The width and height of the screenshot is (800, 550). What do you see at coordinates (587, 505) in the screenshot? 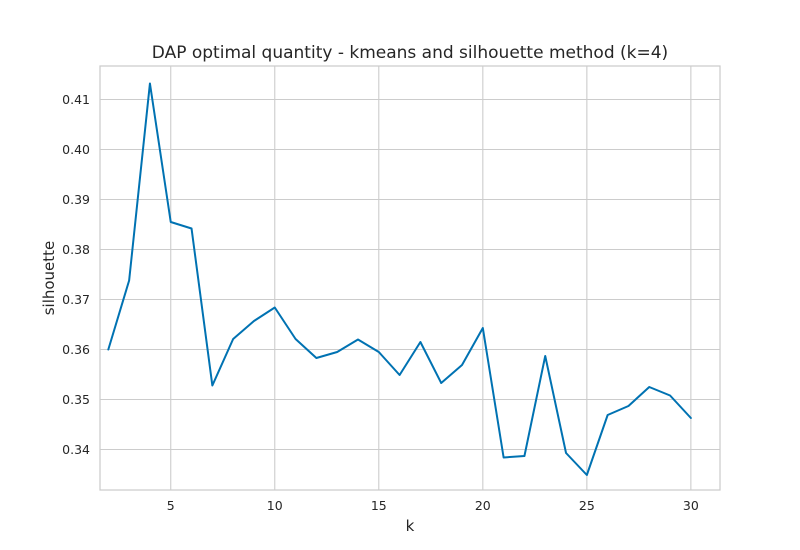
I see `x-tick-label: 25` at bounding box center [587, 505].